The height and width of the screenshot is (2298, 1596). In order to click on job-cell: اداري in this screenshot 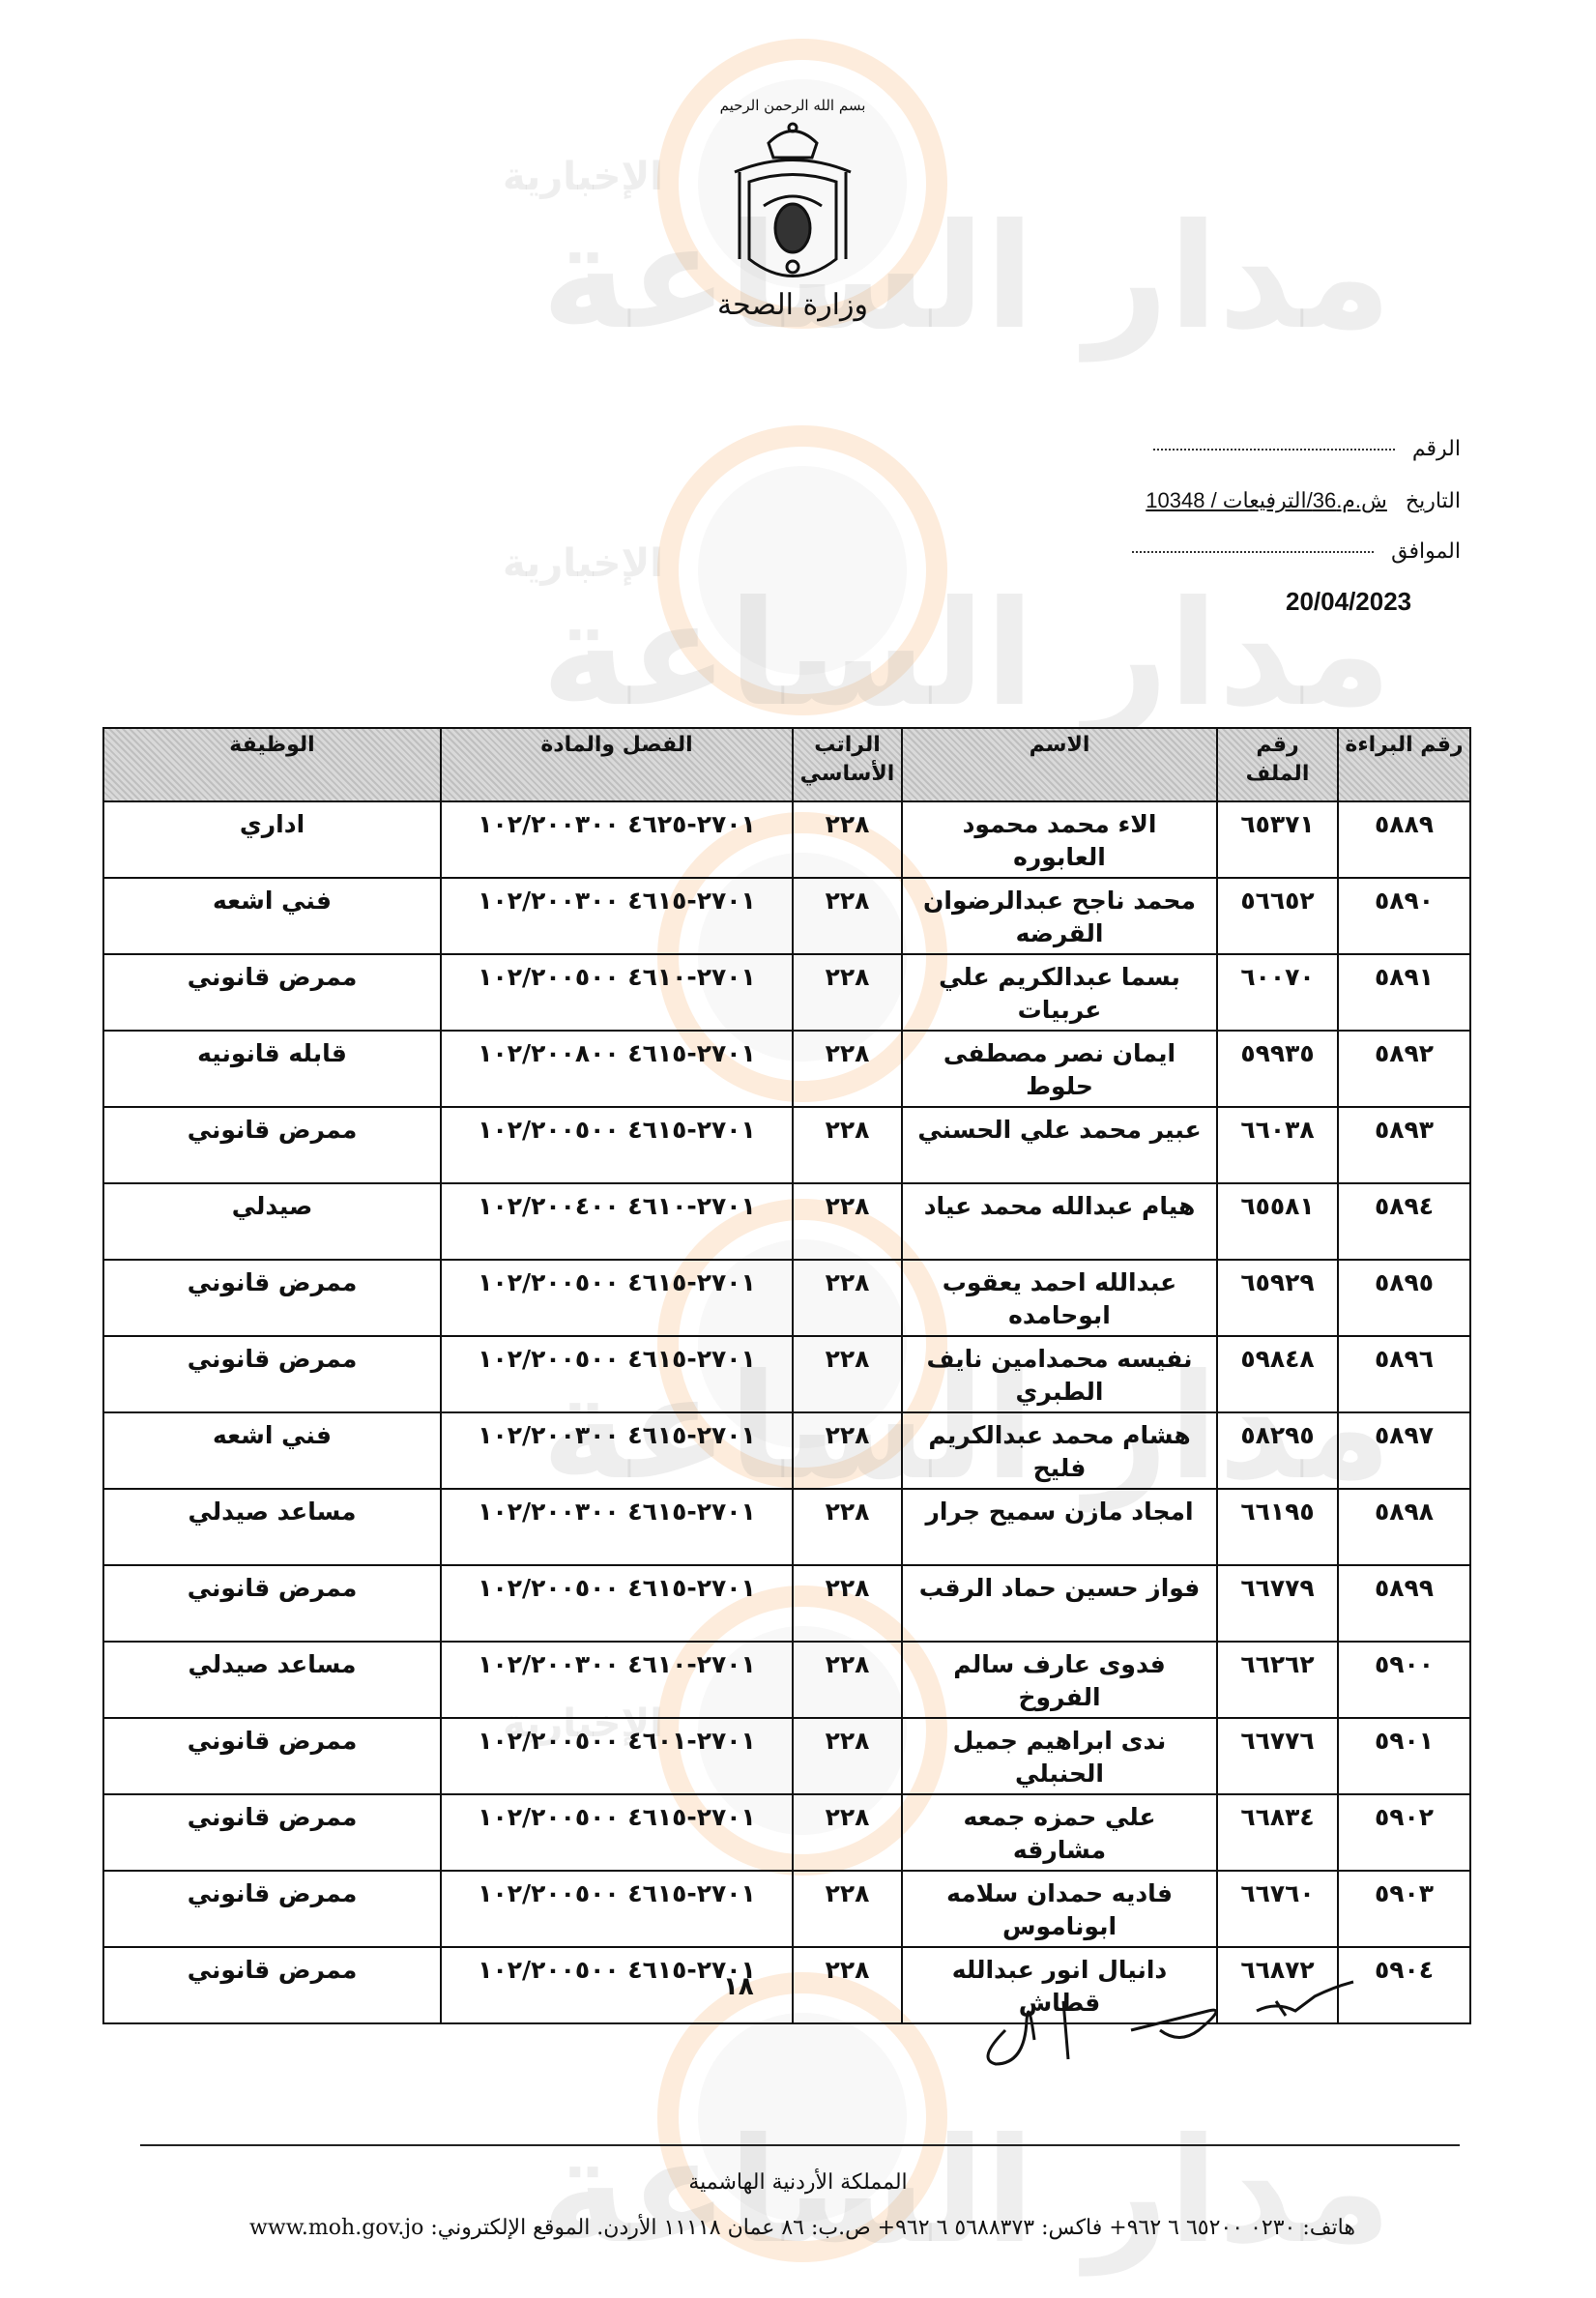, I will do `click(272, 839)`.